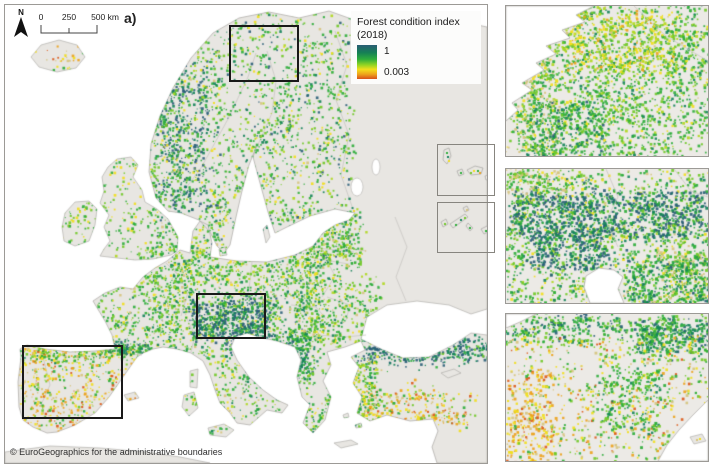 The height and width of the screenshot is (466, 712). I want to click on highlight-box-iberia, so click(72, 382).